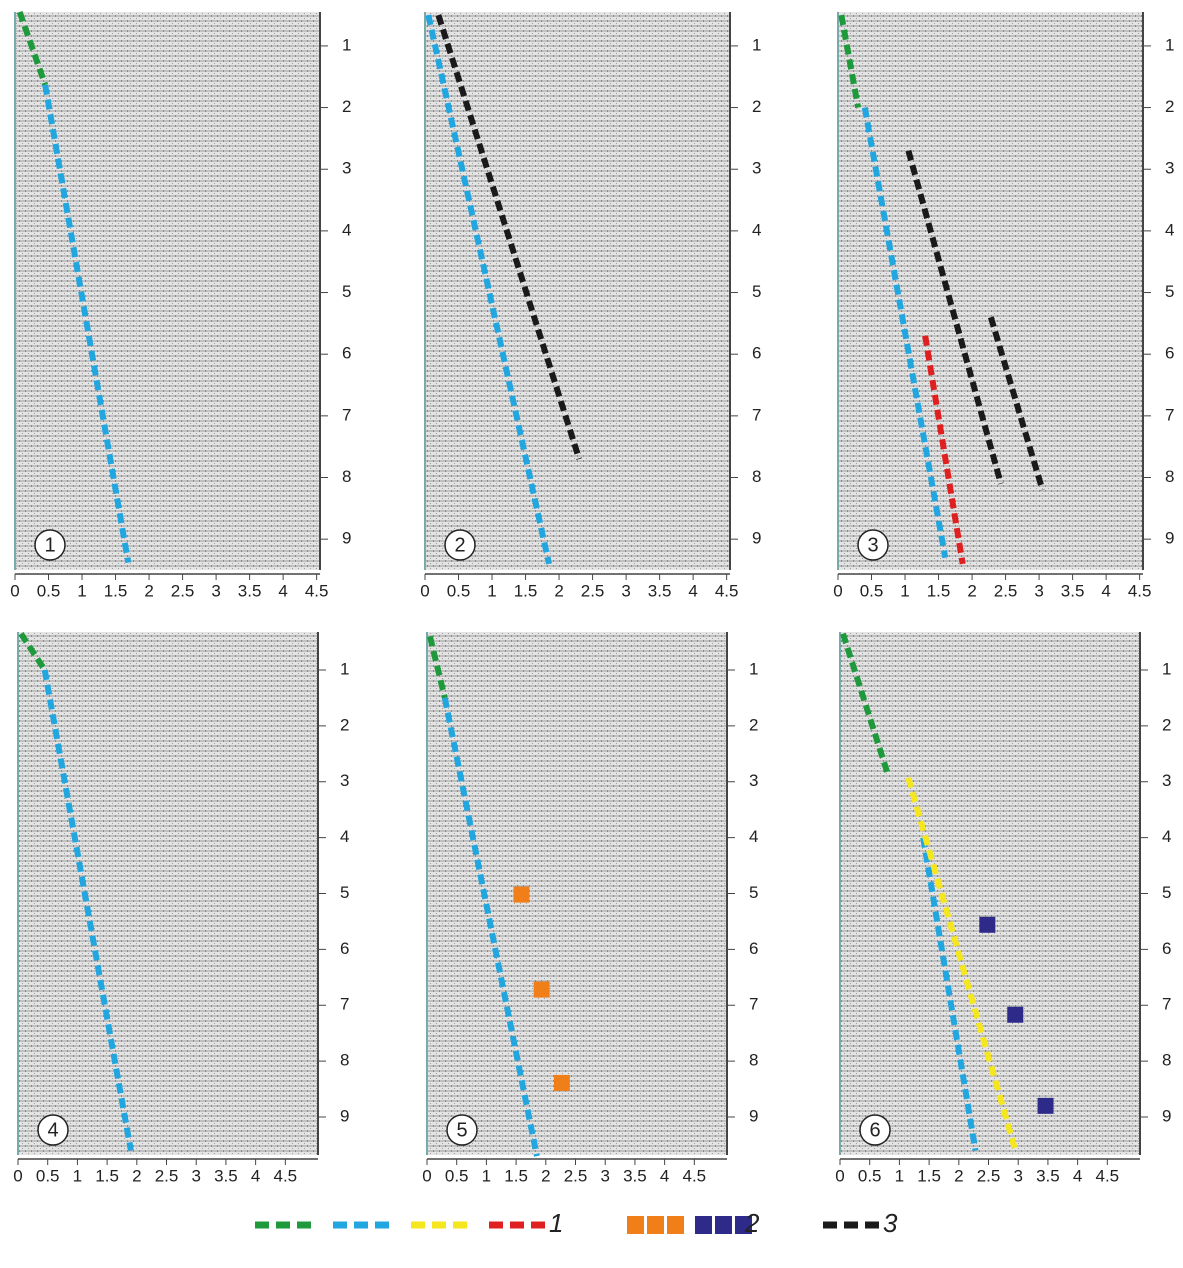 The width and height of the screenshot is (1183, 1268). I want to click on legend-label: 2, so click(752, 1223).